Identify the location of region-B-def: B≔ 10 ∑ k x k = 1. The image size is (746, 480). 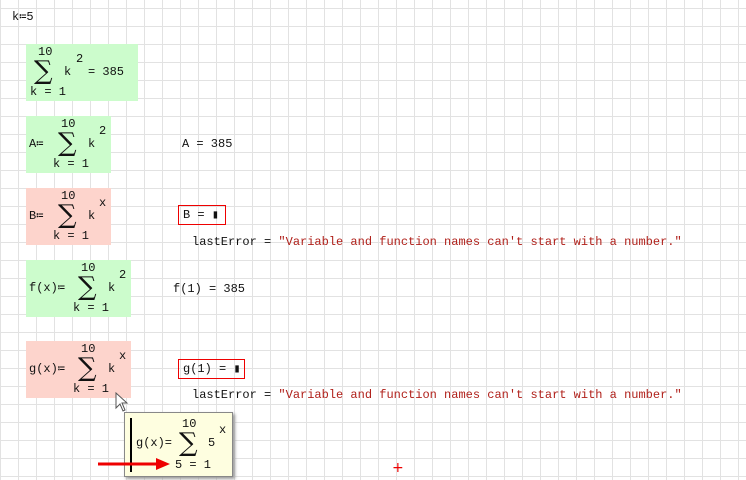
(68, 216).